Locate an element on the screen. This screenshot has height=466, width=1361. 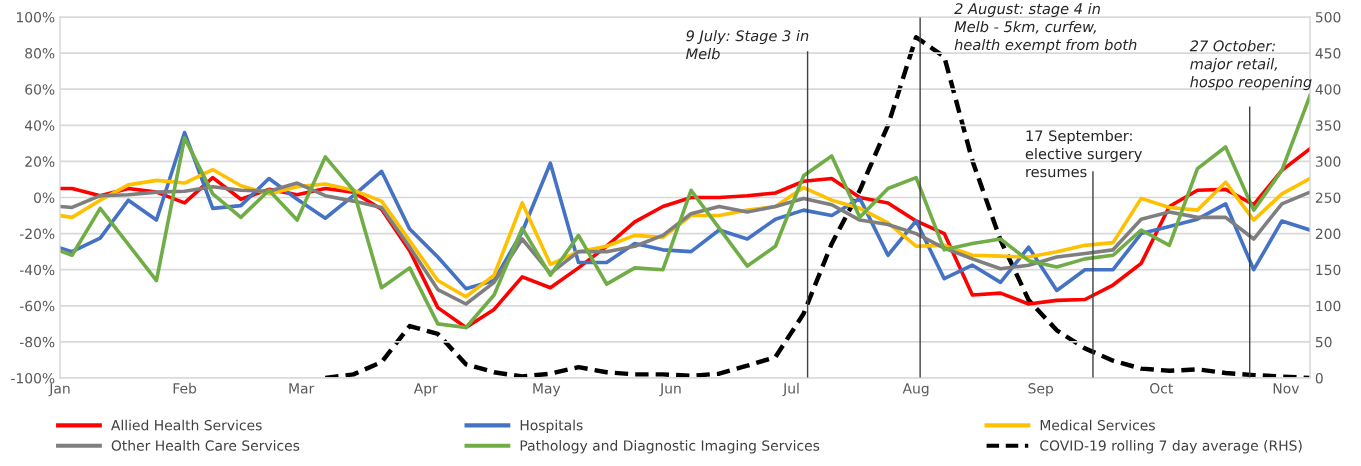
x-tick-label: Nov is located at coordinates (1286, 388).